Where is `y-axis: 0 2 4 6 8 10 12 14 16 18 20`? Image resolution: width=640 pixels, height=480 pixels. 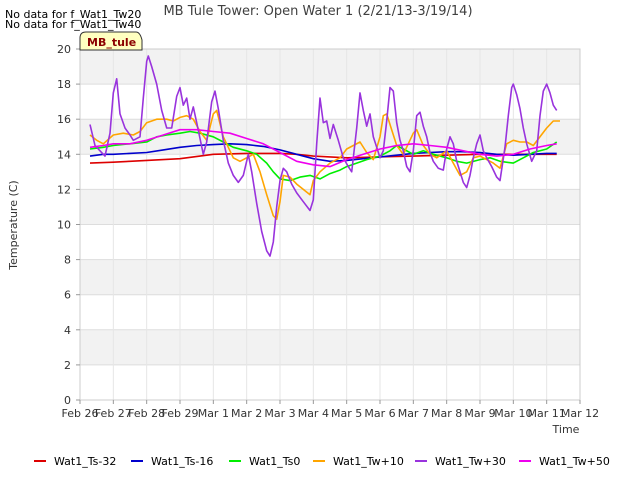 y-axis: 0 2 4 6 8 10 12 14 16 18 20 is located at coordinates (68, 225).